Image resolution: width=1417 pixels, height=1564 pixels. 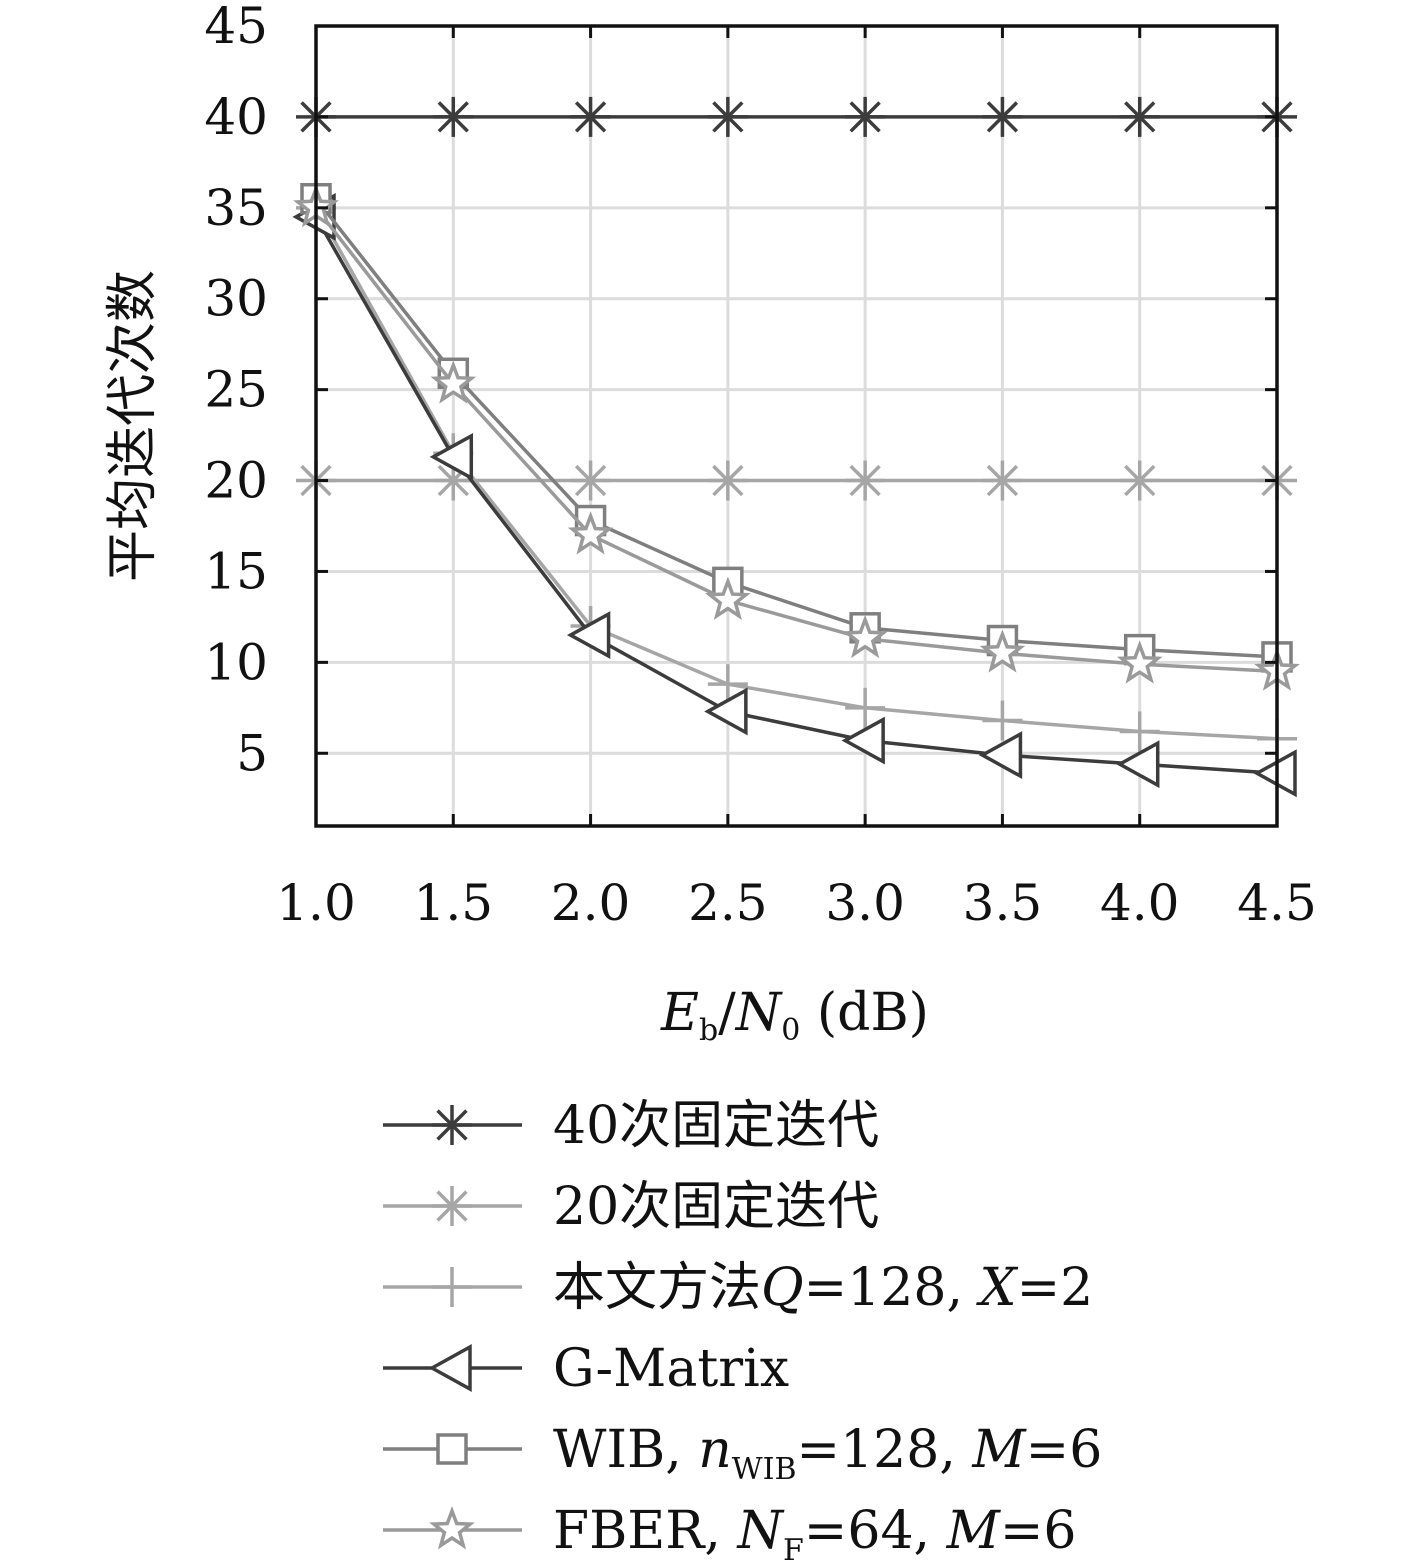 I want to click on x-axis-label-unit: (dB), so click(x=864, y=1013).